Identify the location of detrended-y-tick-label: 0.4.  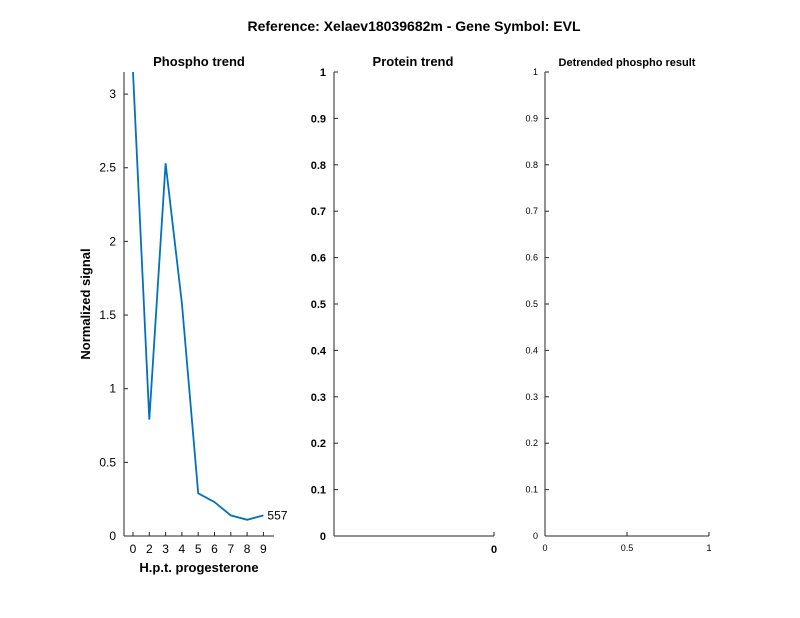
(531, 350).